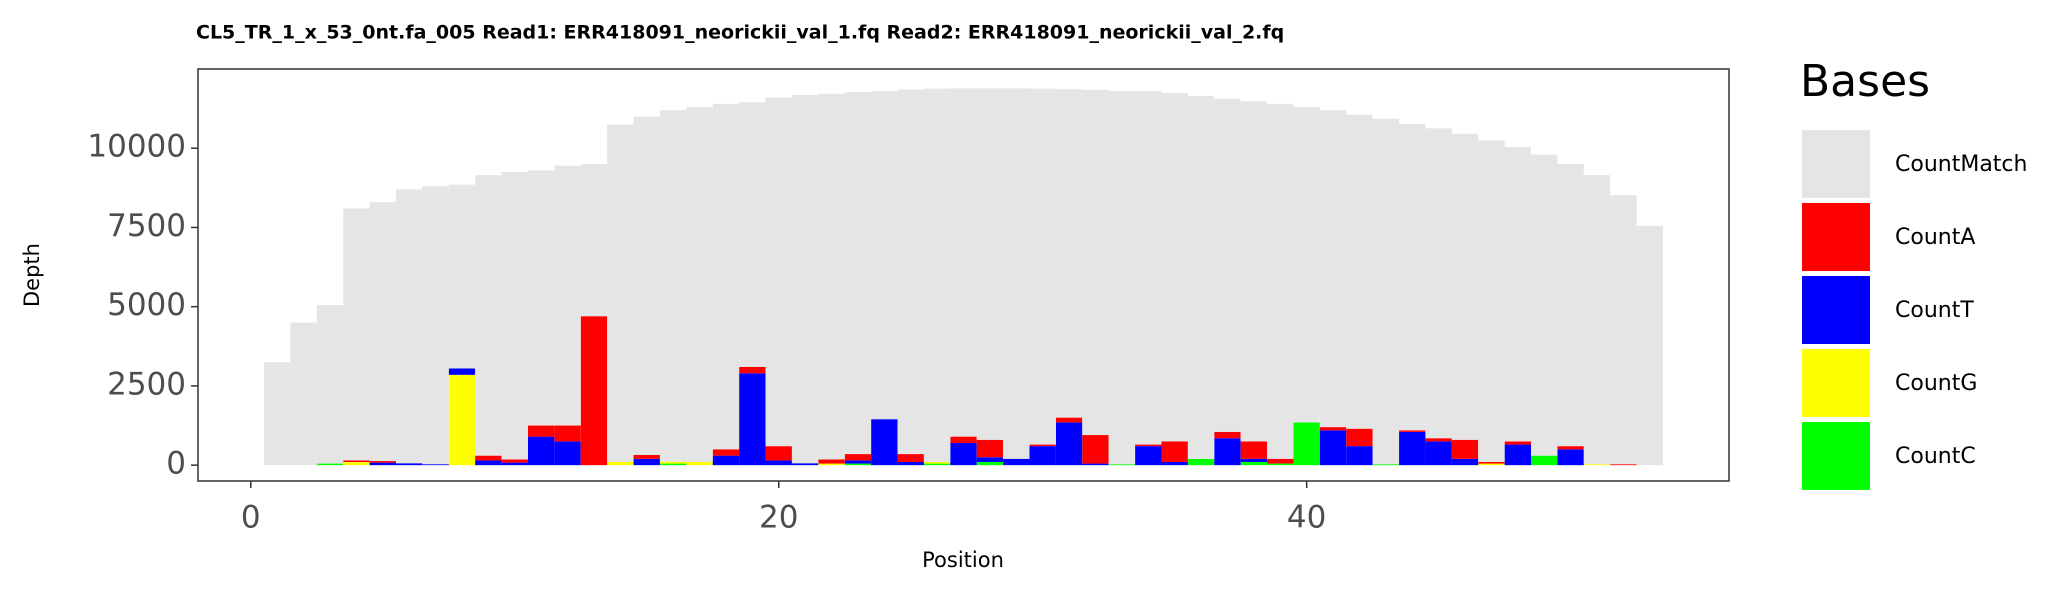  Describe the element at coordinates (146, 384) in the screenshot. I see `y-tick-label: 2500` at that location.